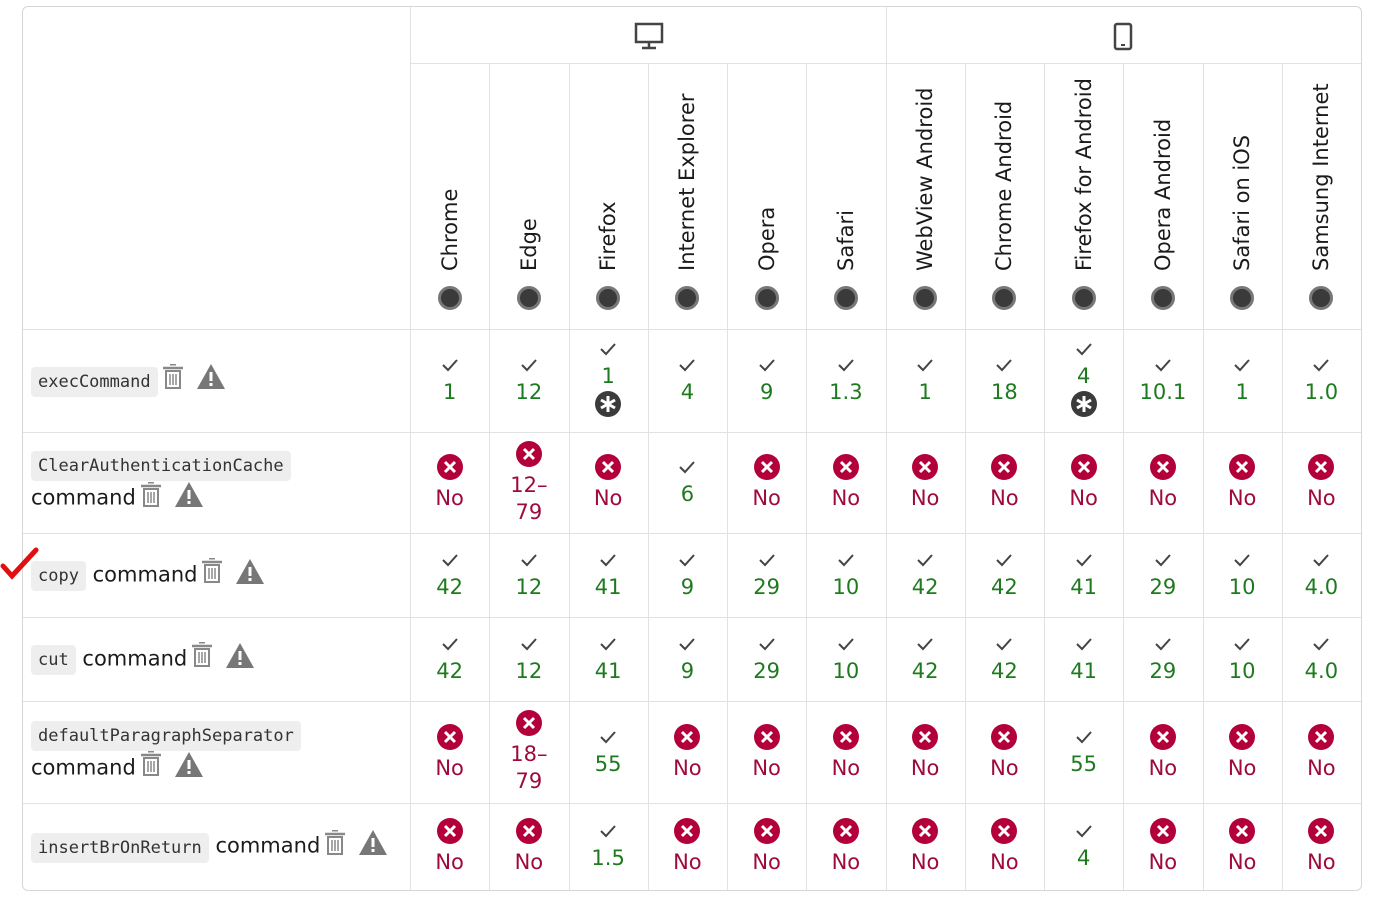 This screenshot has width=1393, height=911. Describe the element at coordinates (161, 466) in the screenshot. I see `feature-code: ClearAuthenticationCache` at that location.